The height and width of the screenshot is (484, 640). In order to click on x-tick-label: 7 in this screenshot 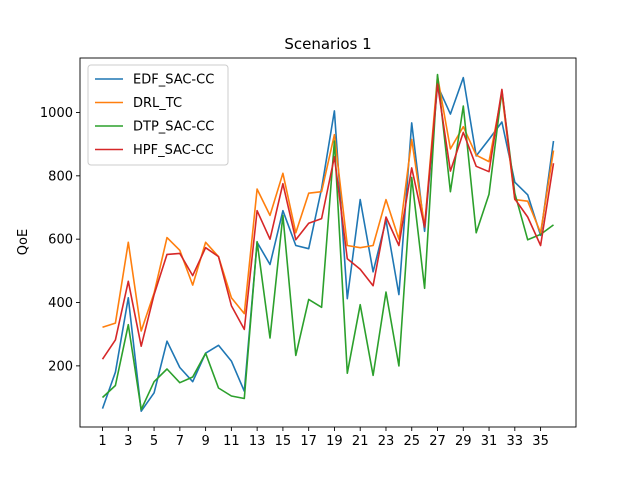, I will do `click(180, 441)`.